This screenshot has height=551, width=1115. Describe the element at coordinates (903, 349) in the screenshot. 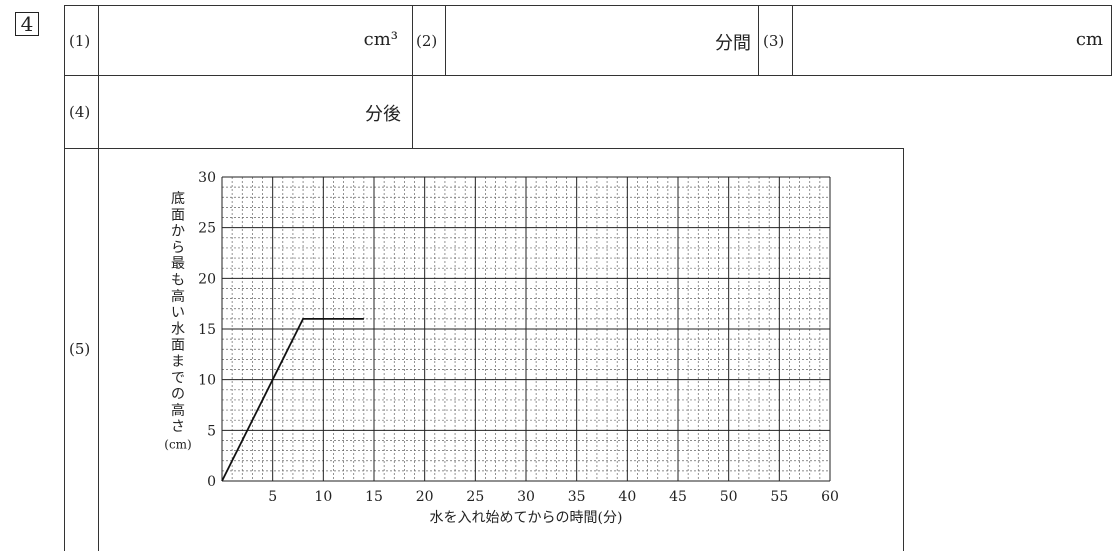

I see `graph-cell-right-border` at that location.